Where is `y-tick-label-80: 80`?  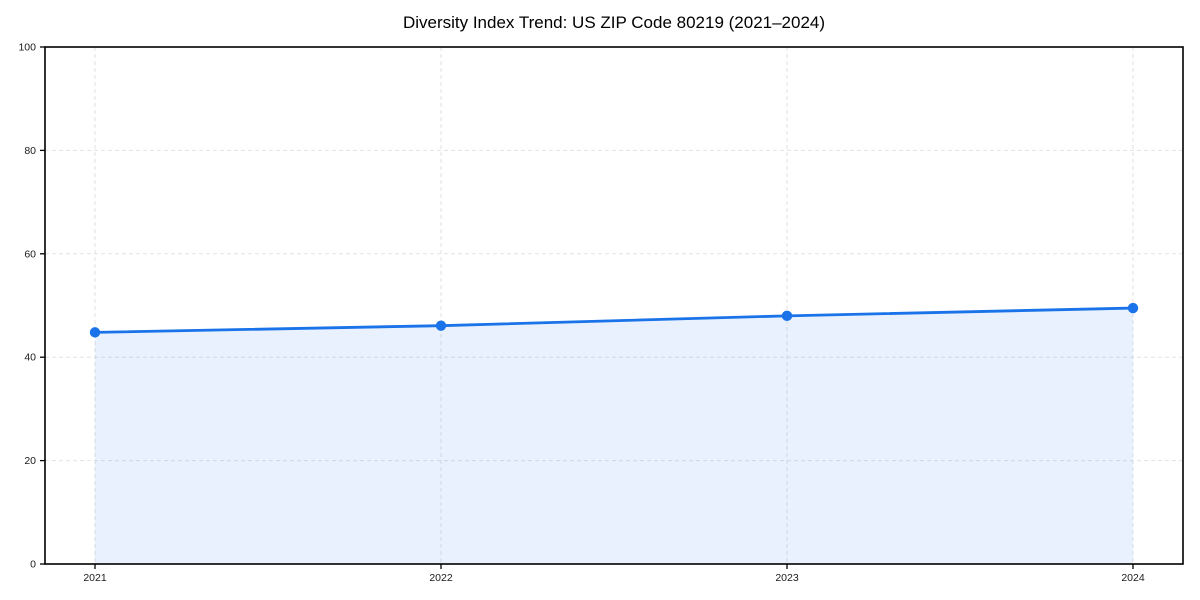 y-tick-label-80: 80 is located at coordinates (30, 151).